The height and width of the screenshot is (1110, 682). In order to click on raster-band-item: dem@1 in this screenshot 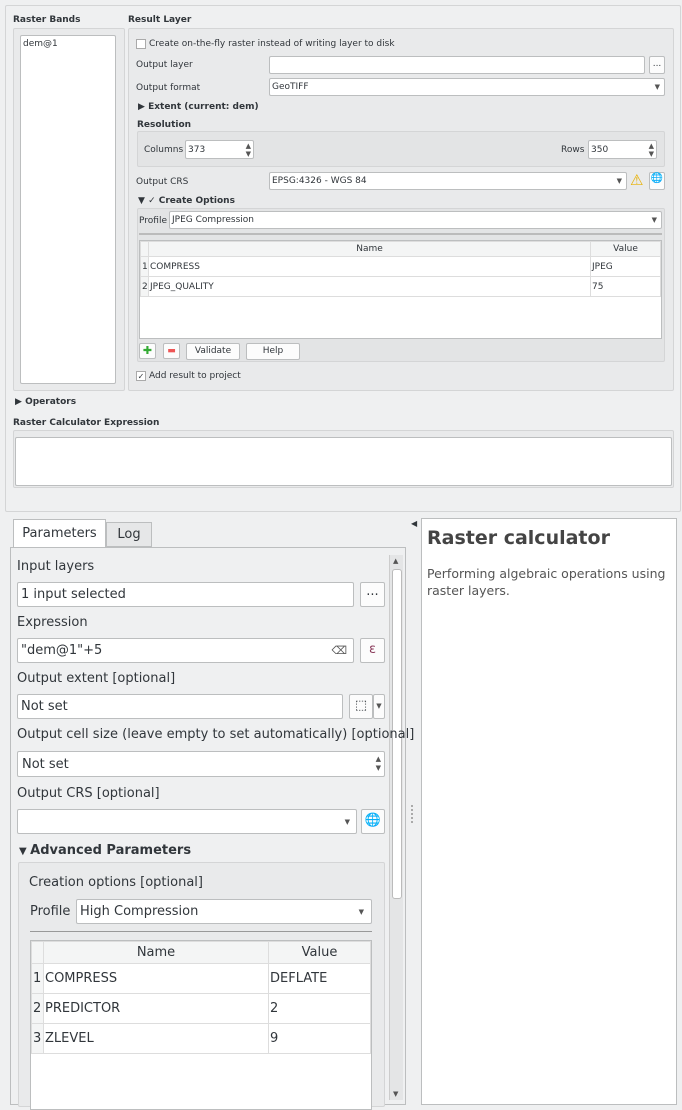, I will do `click(40, 44)`.